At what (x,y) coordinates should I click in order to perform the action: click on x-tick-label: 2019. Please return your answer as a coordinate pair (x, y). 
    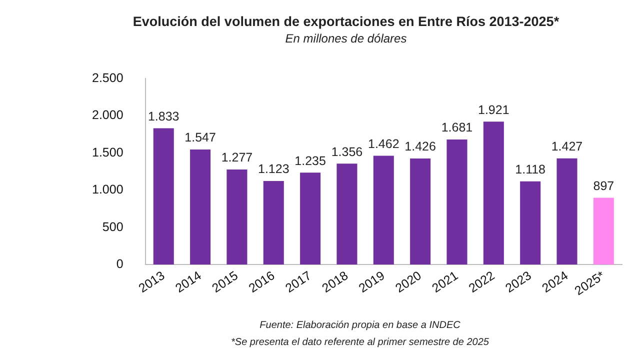
    Looking at the image, I should click on (372, 282).